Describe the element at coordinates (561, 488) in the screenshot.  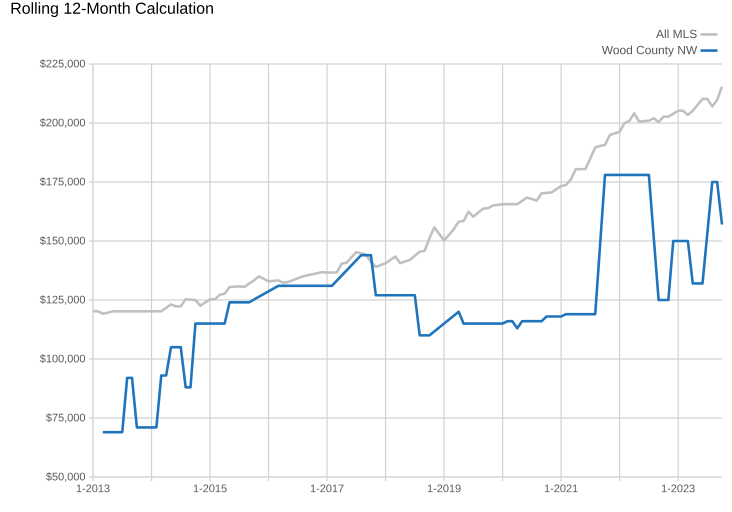
I see `x-tick-label: 1-2021` at that location.